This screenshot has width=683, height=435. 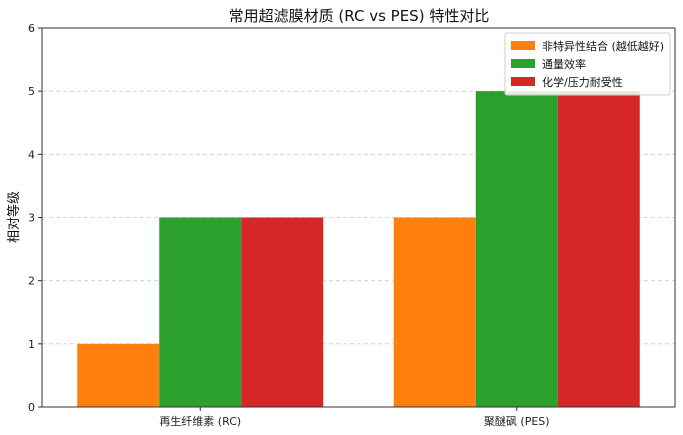 I want to click on x-tick-label: 再生纤维素 (RC), so click(x=200, y=421).